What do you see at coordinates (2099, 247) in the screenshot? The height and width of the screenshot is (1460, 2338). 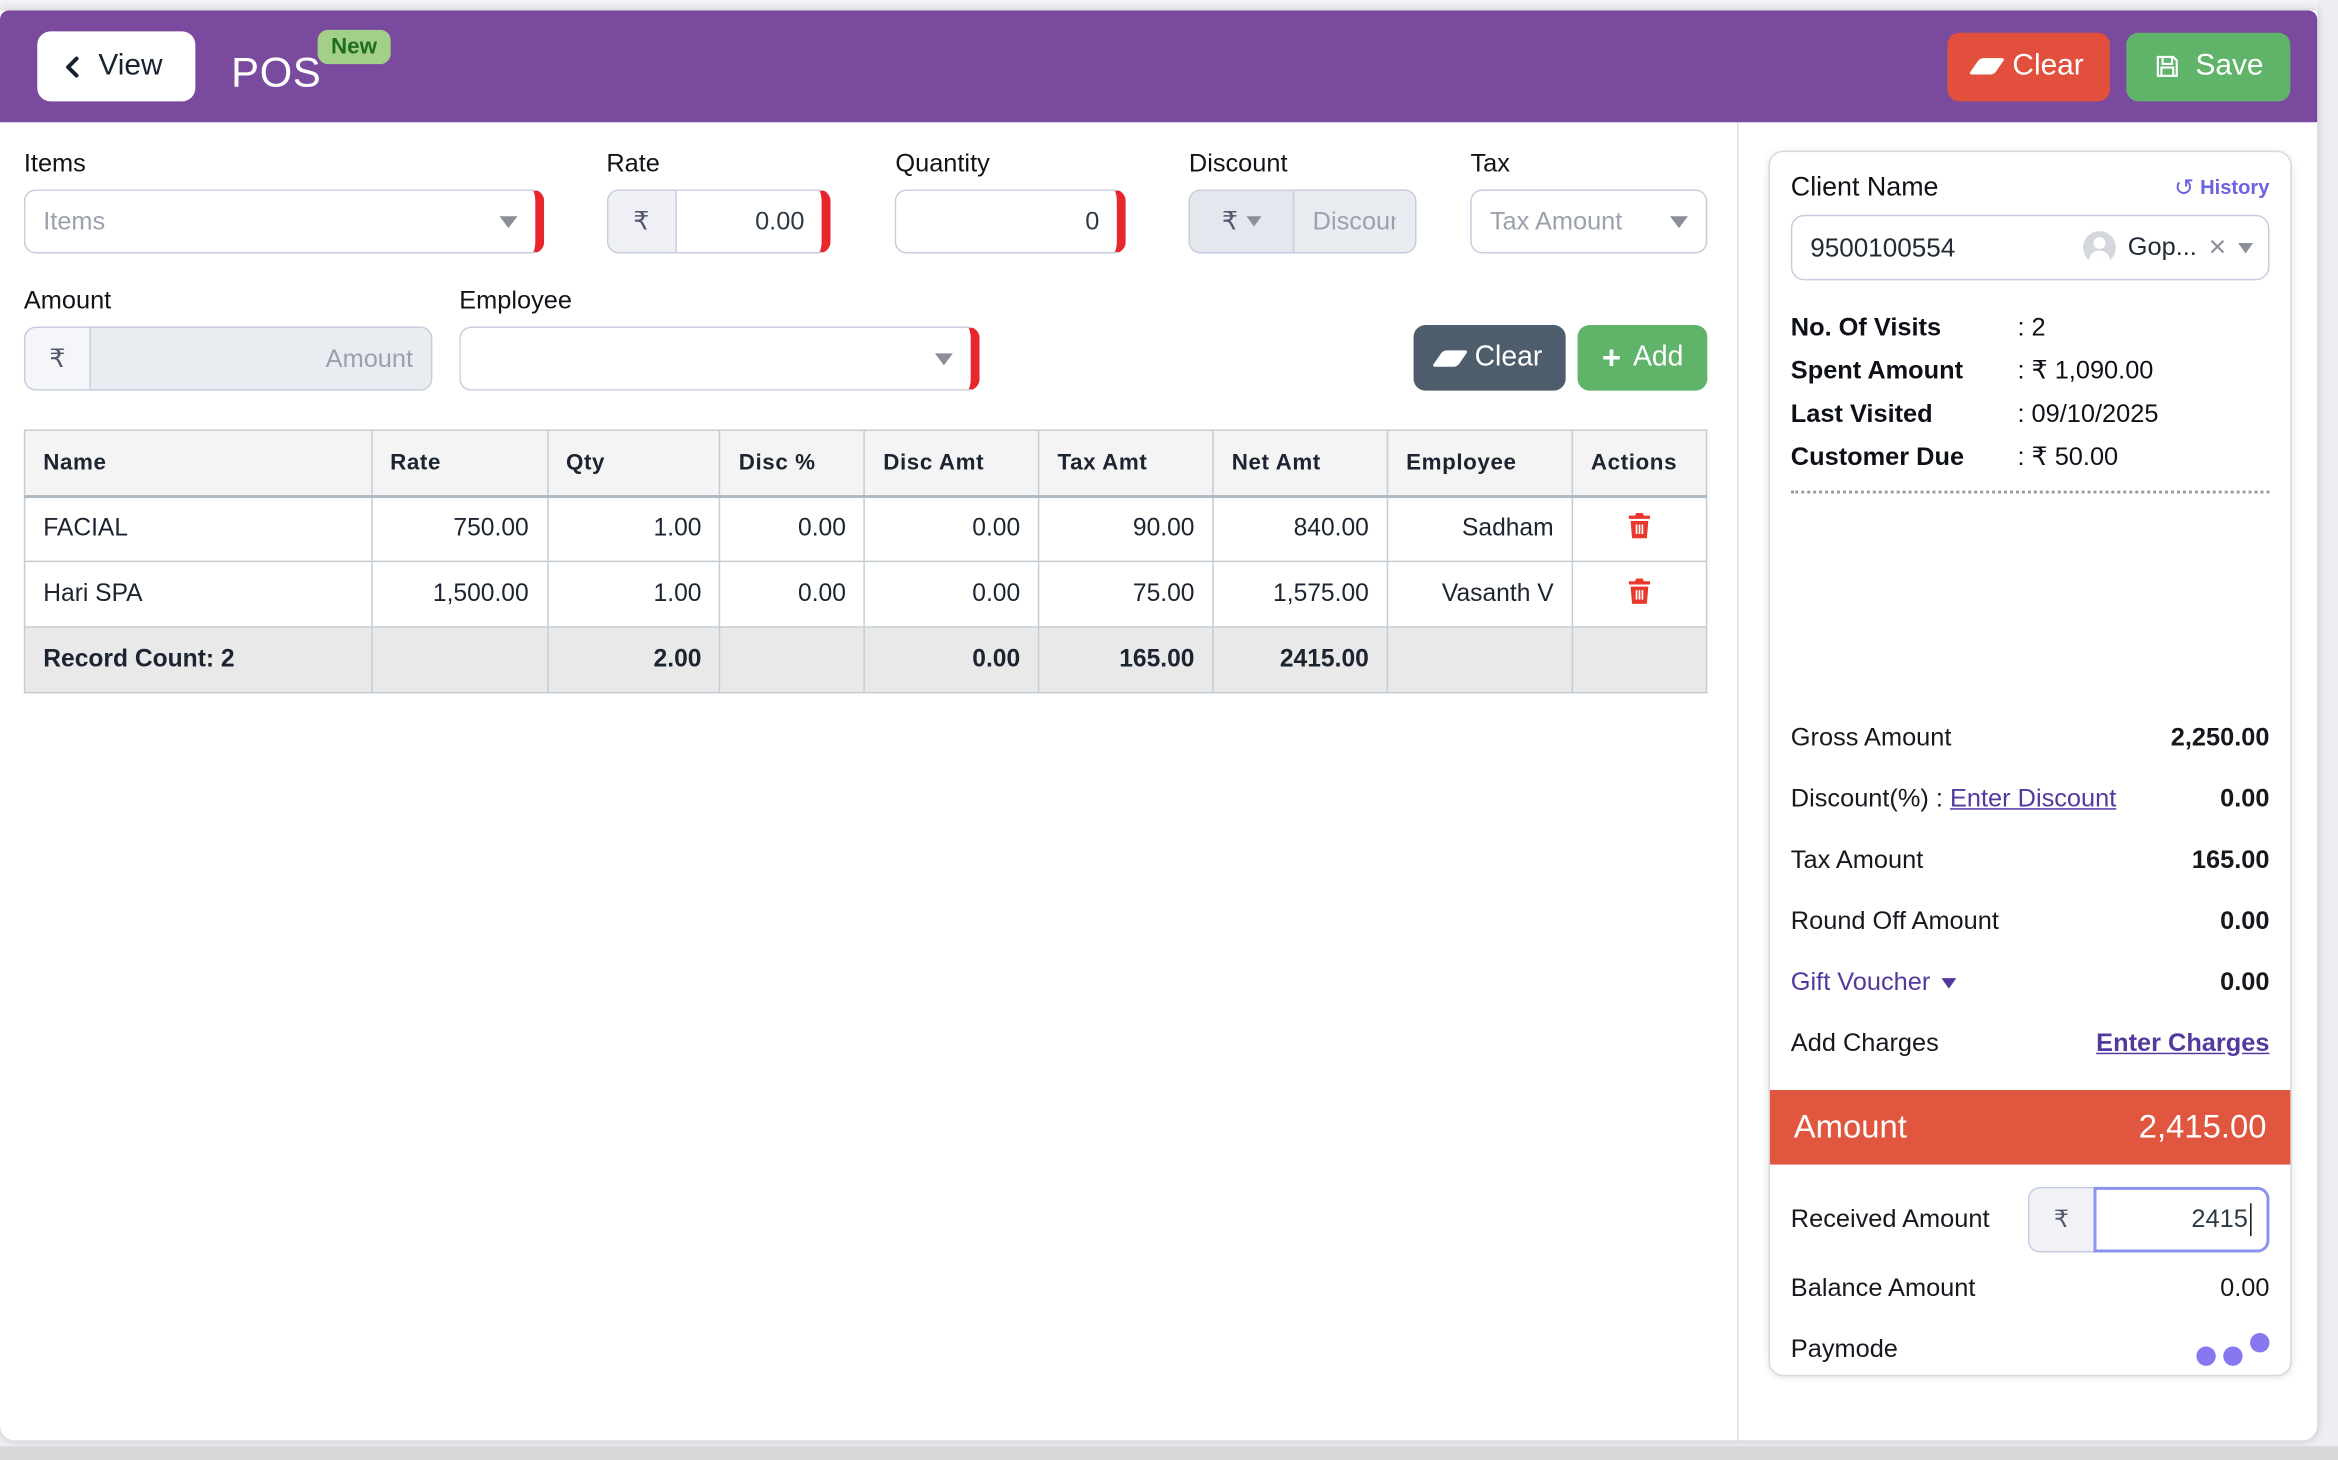 I see `avatar-icon` at bounding box center [2099, 247].